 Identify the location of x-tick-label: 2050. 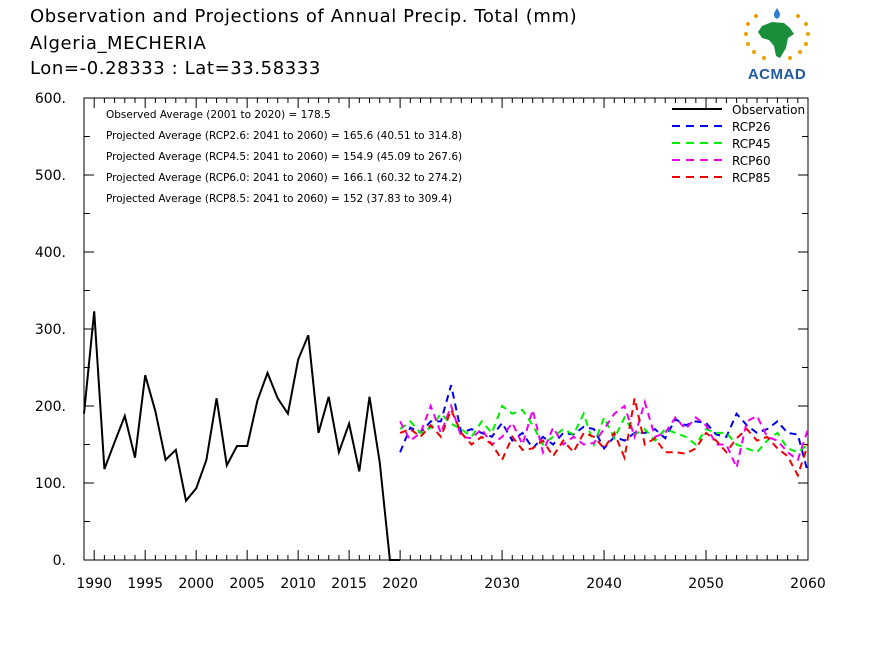
(706, 584).